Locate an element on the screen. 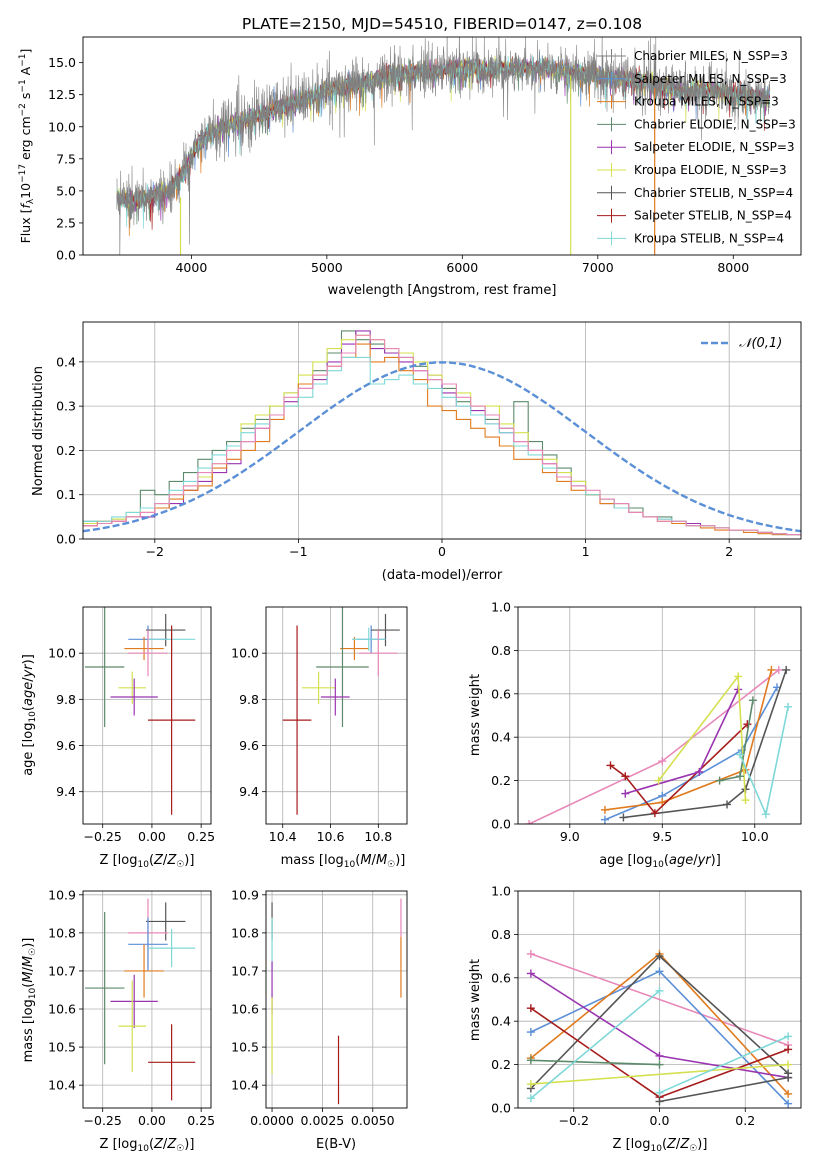 The height and width of the screenshot is (1170, 819). spectrum-ylabel: Flux [fλ10−17 erg cm−2 s−1 A−1] is located at coordinates (27, 146).